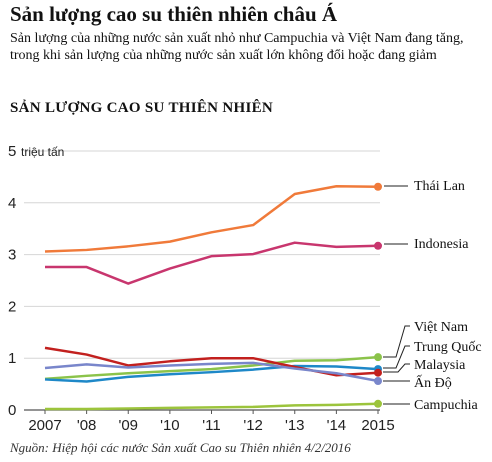  What do you see at coordinates (42, 152) in the screenshot?
I see `y-axis-label: triệu tấn` at bounding box center [42, 152].